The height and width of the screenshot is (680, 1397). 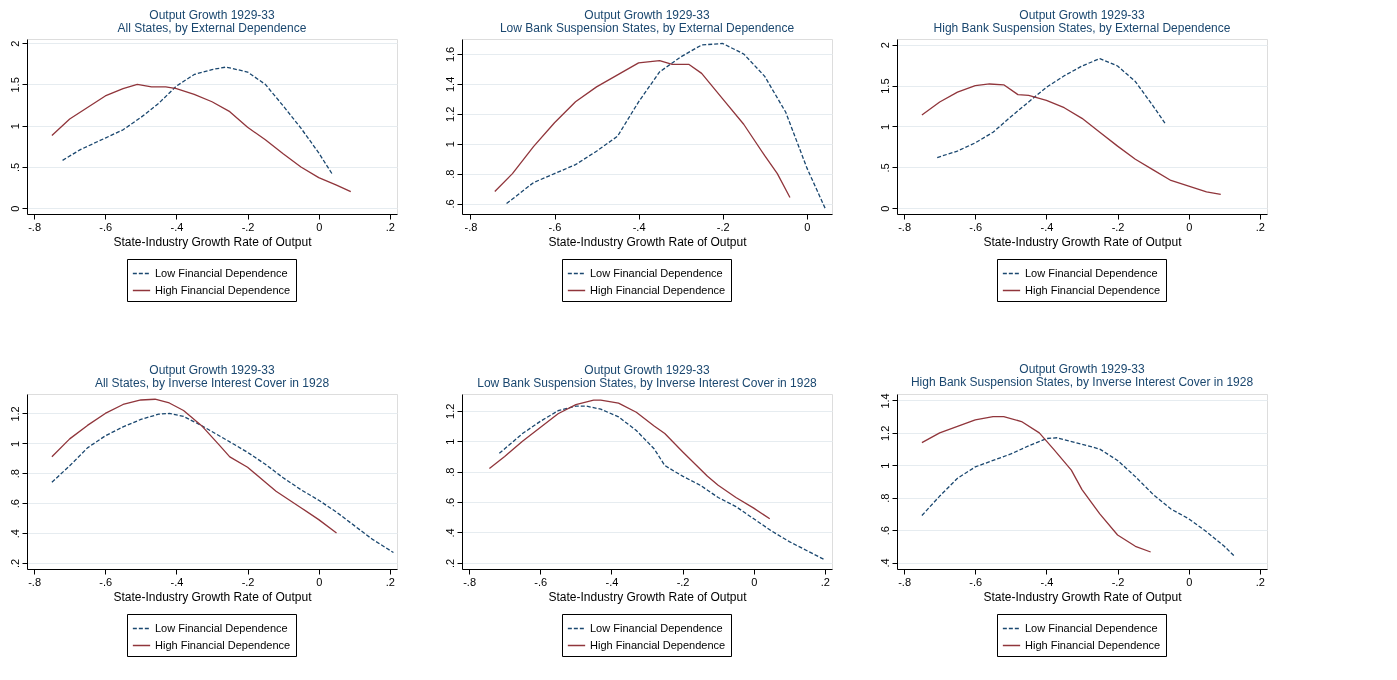 I want to click on chart-subtitle: Low Bank Suspension States, by Inverse Interest Cover in 1928, so click(x=647, y=383).